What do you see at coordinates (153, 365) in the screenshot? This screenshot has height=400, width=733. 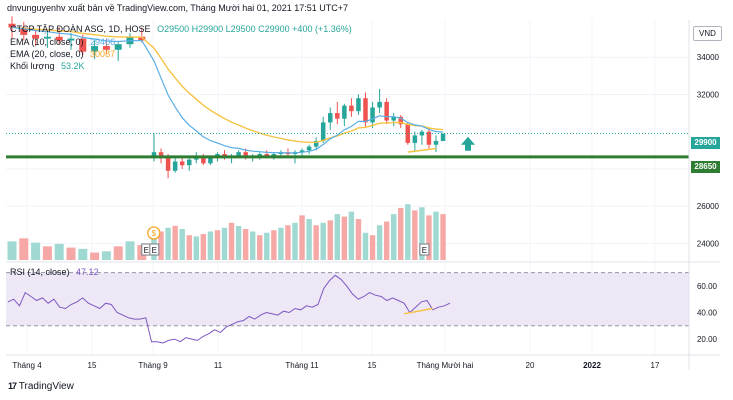 I see `time-tick-label: Tháng 9` at bounding box center [153, 365].